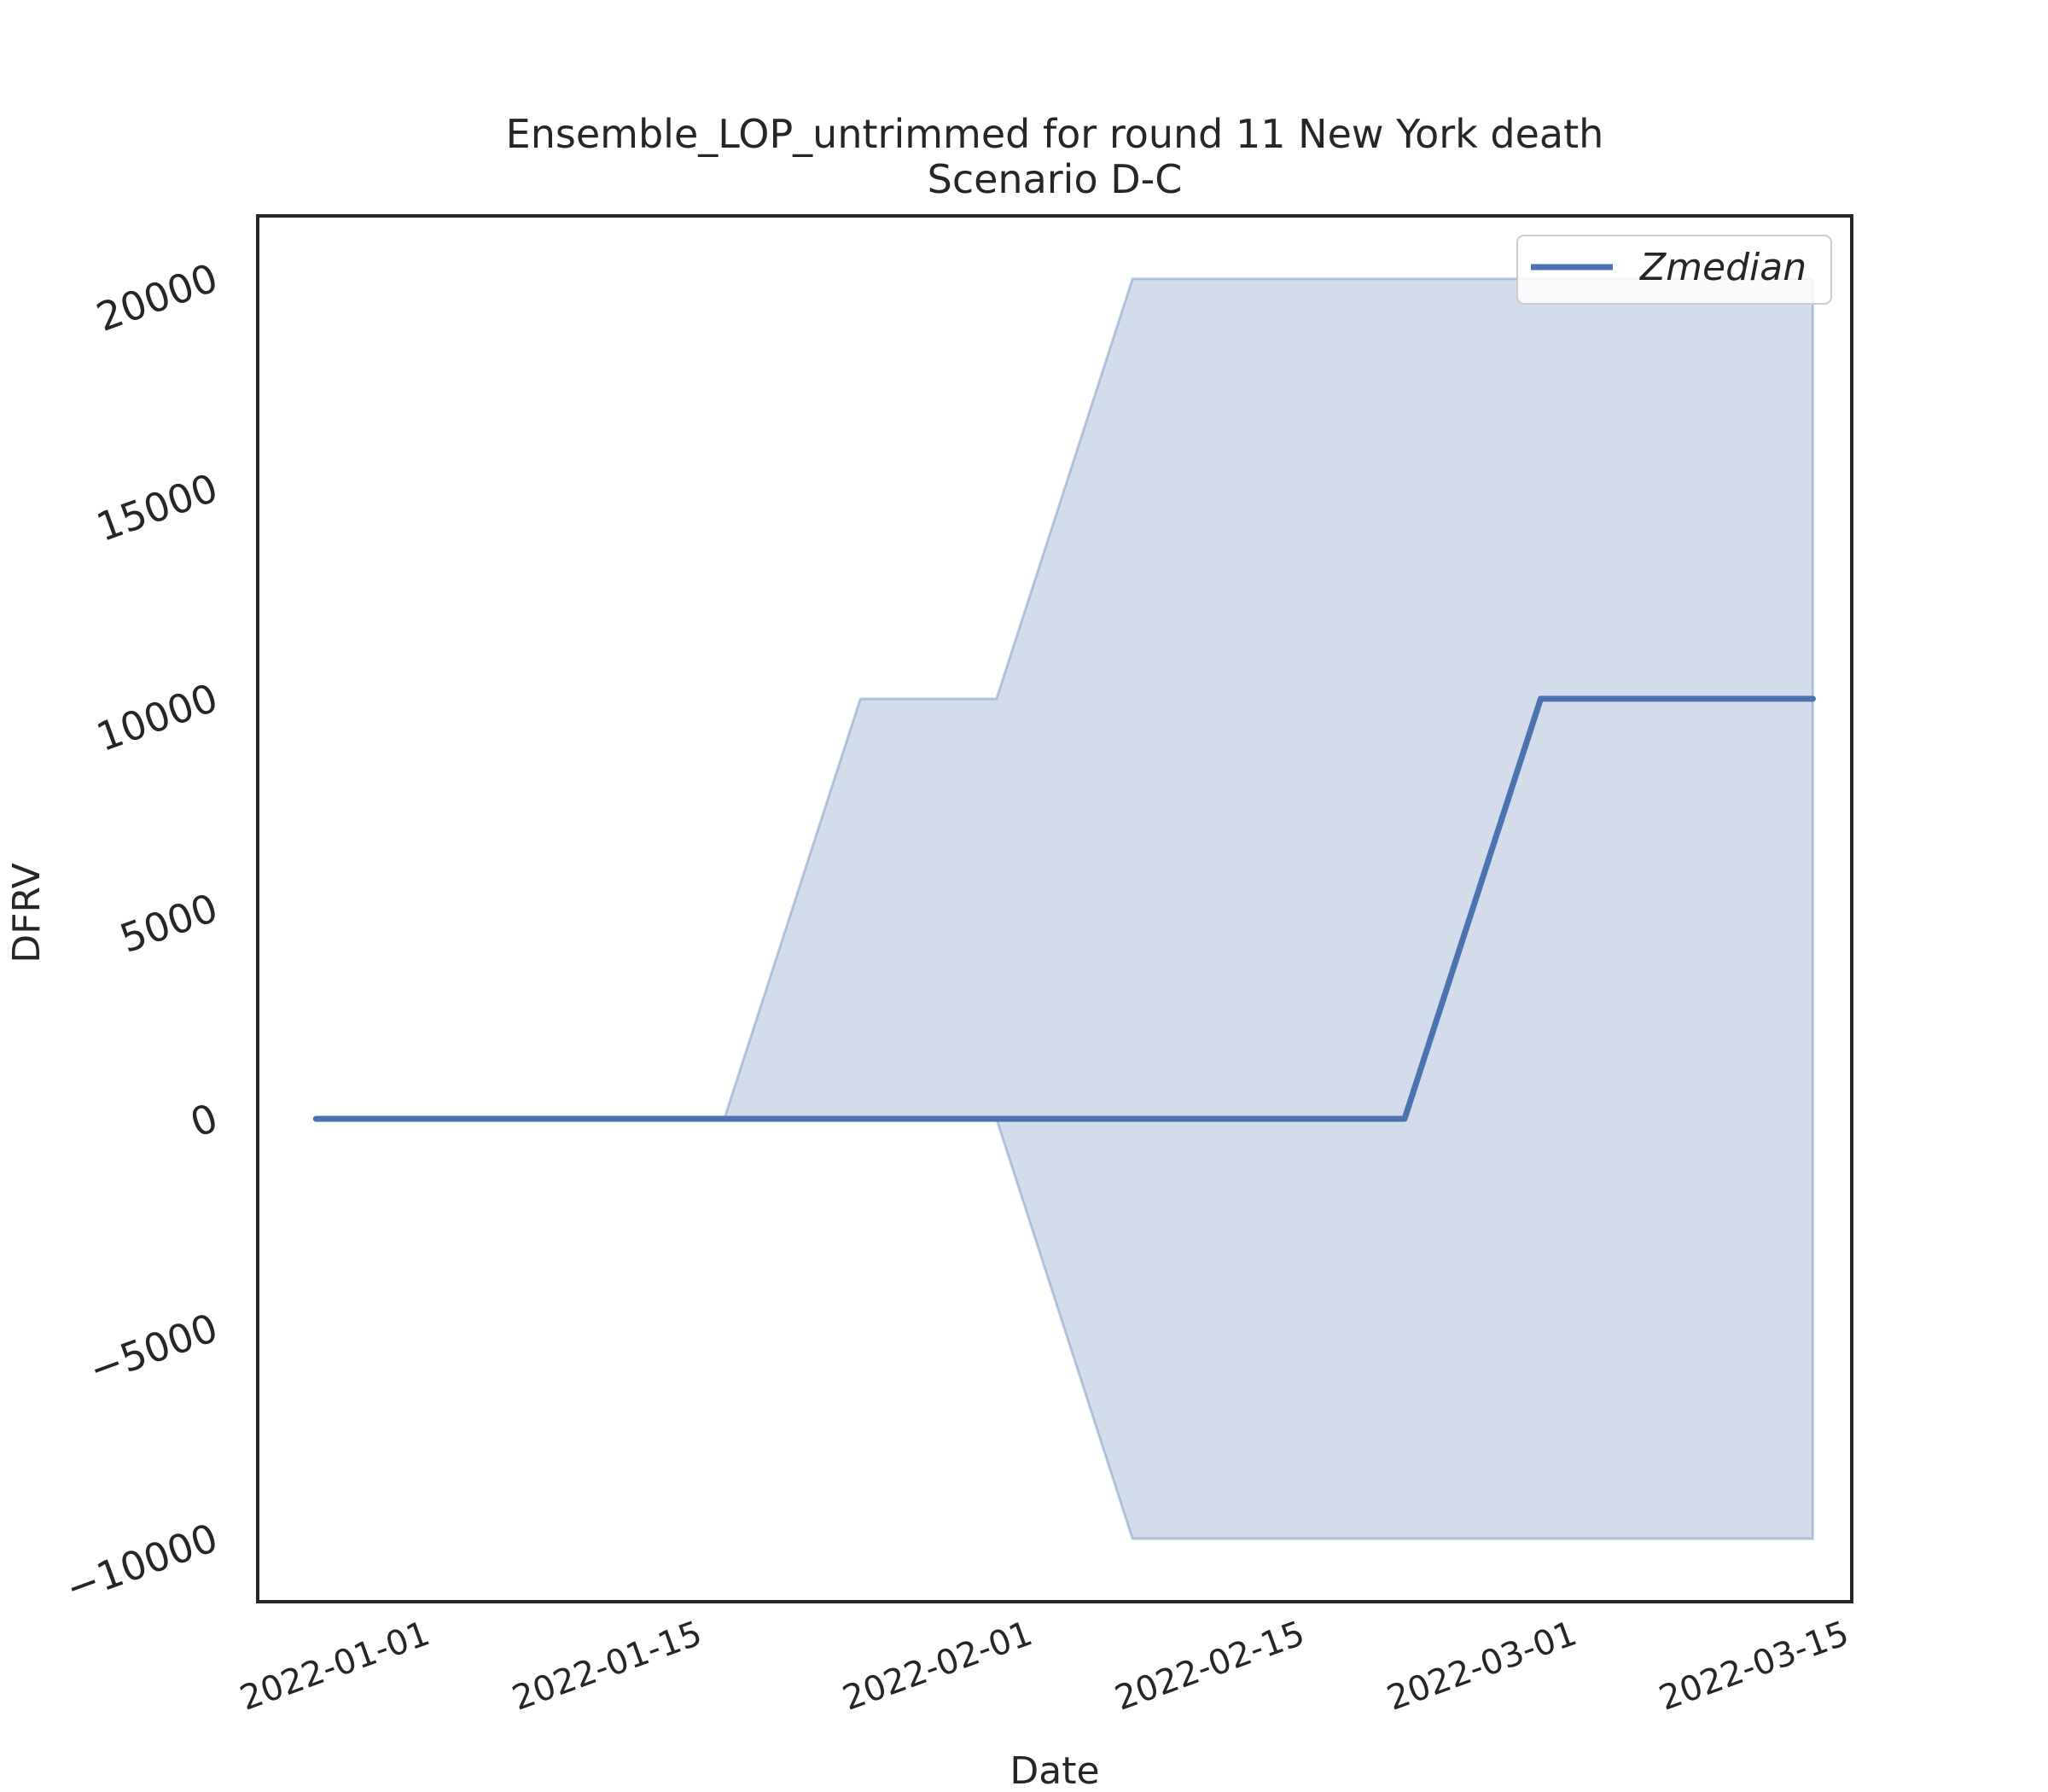 The image size is (2048, 1792). I want to click on y-axis-ticks: 20000 15000 10000 5000 0 −5000 −10000, so click(142, 933).